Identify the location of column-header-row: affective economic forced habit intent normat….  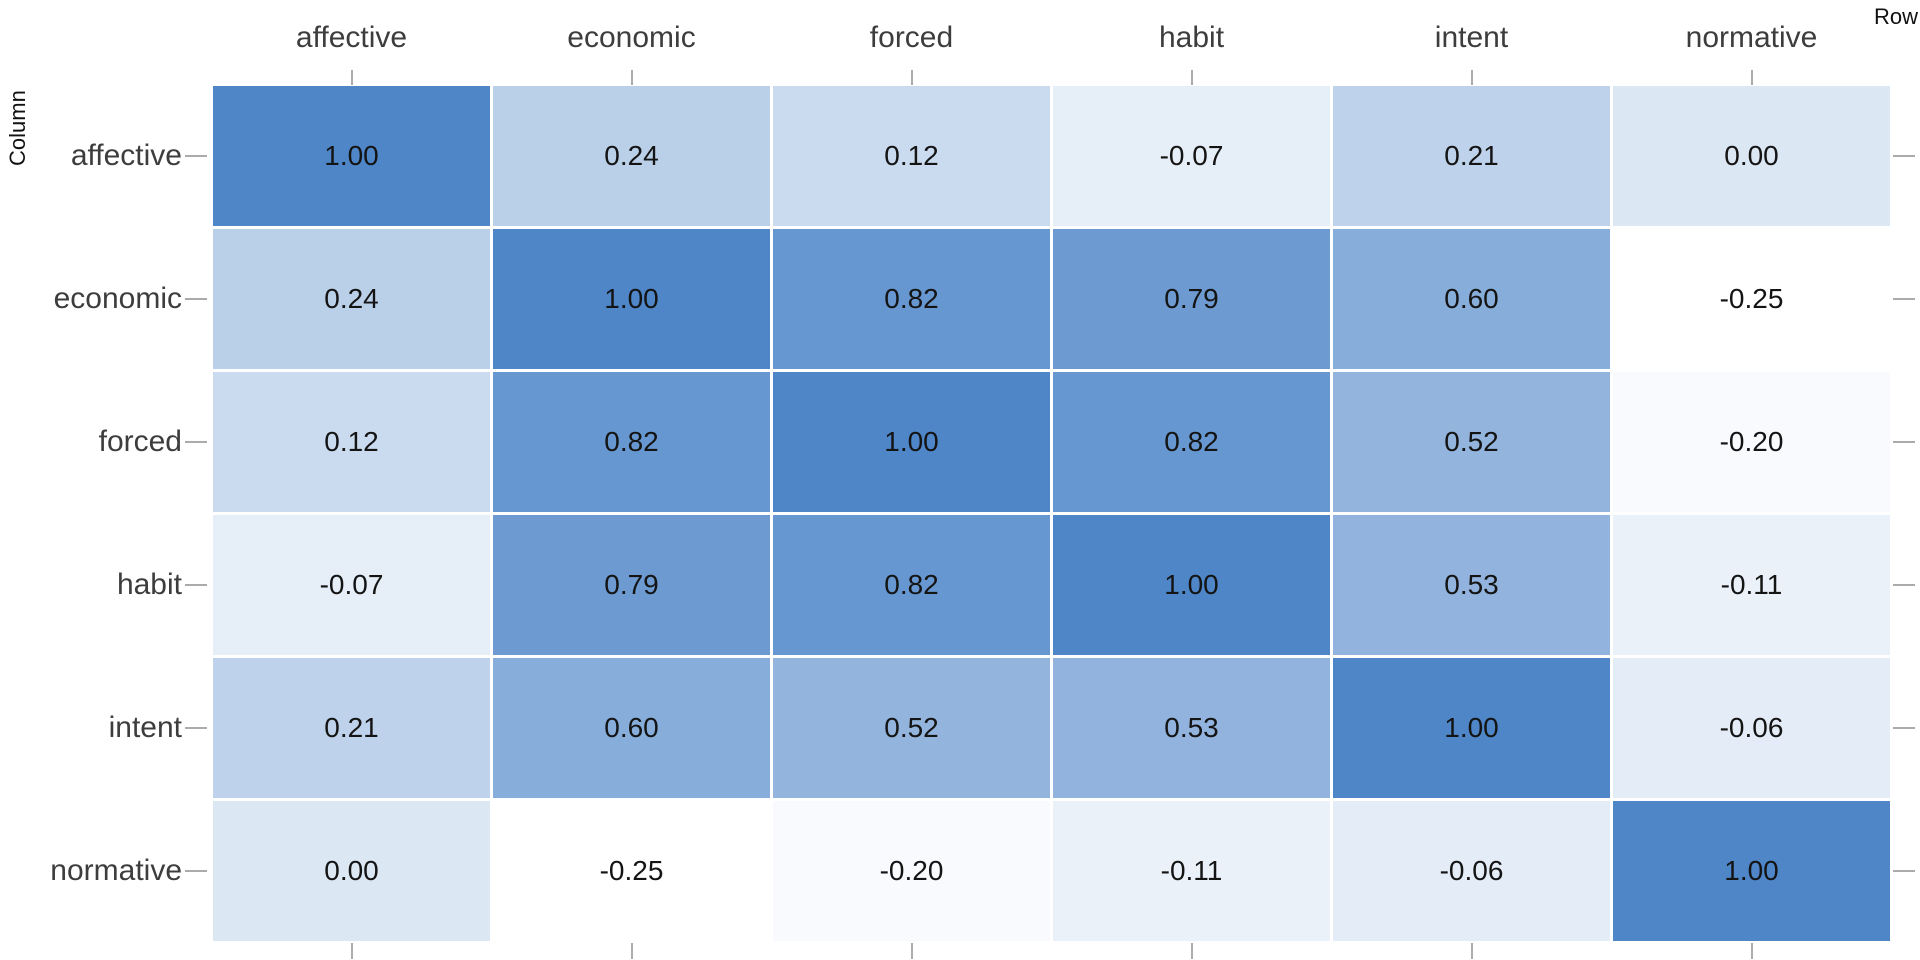
(1051, 38).